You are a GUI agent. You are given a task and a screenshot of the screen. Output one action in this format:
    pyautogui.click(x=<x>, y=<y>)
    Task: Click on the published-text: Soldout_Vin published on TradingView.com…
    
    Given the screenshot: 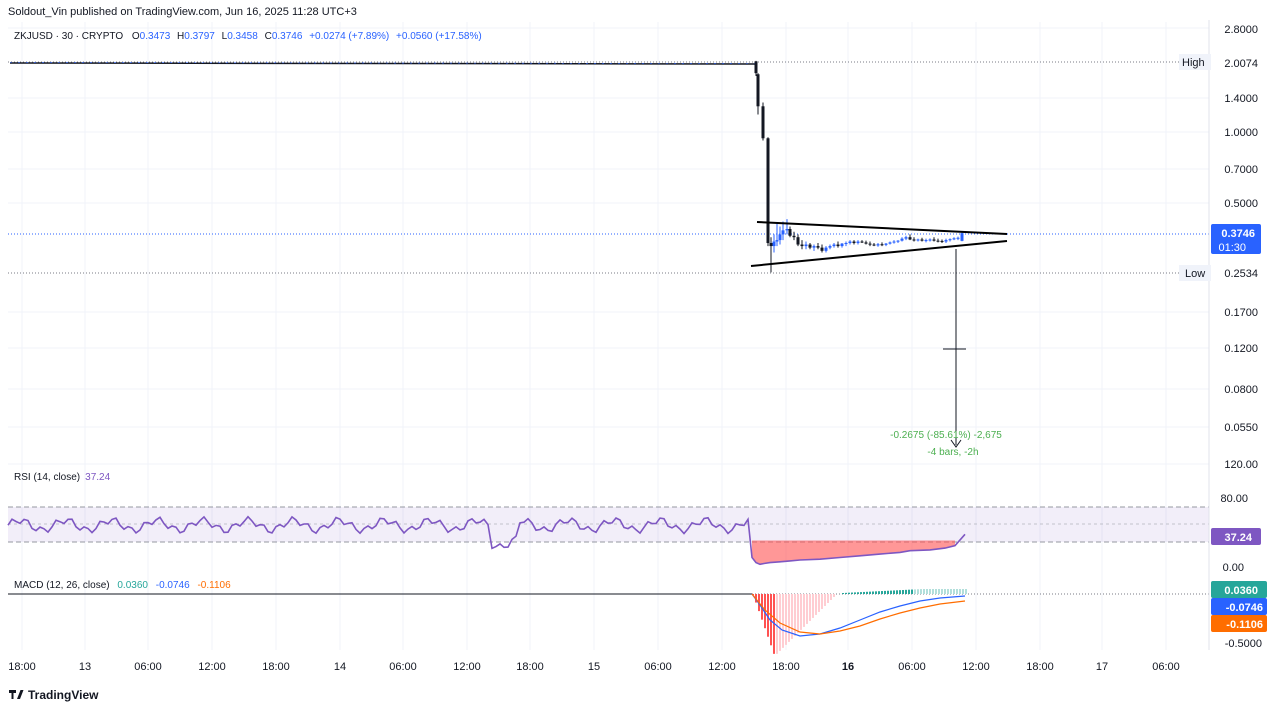 What is the action you would take?
    pyautogui.click(x=182, y=12)
    